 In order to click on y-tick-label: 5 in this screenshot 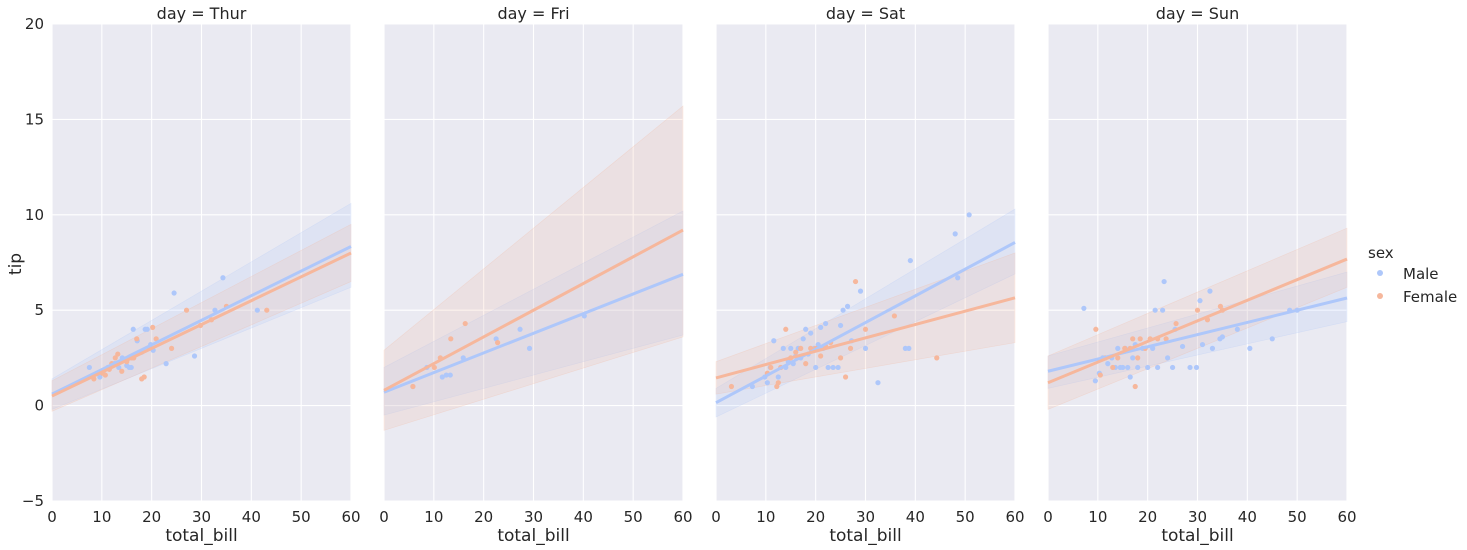, I will do `click(39, 310)`.